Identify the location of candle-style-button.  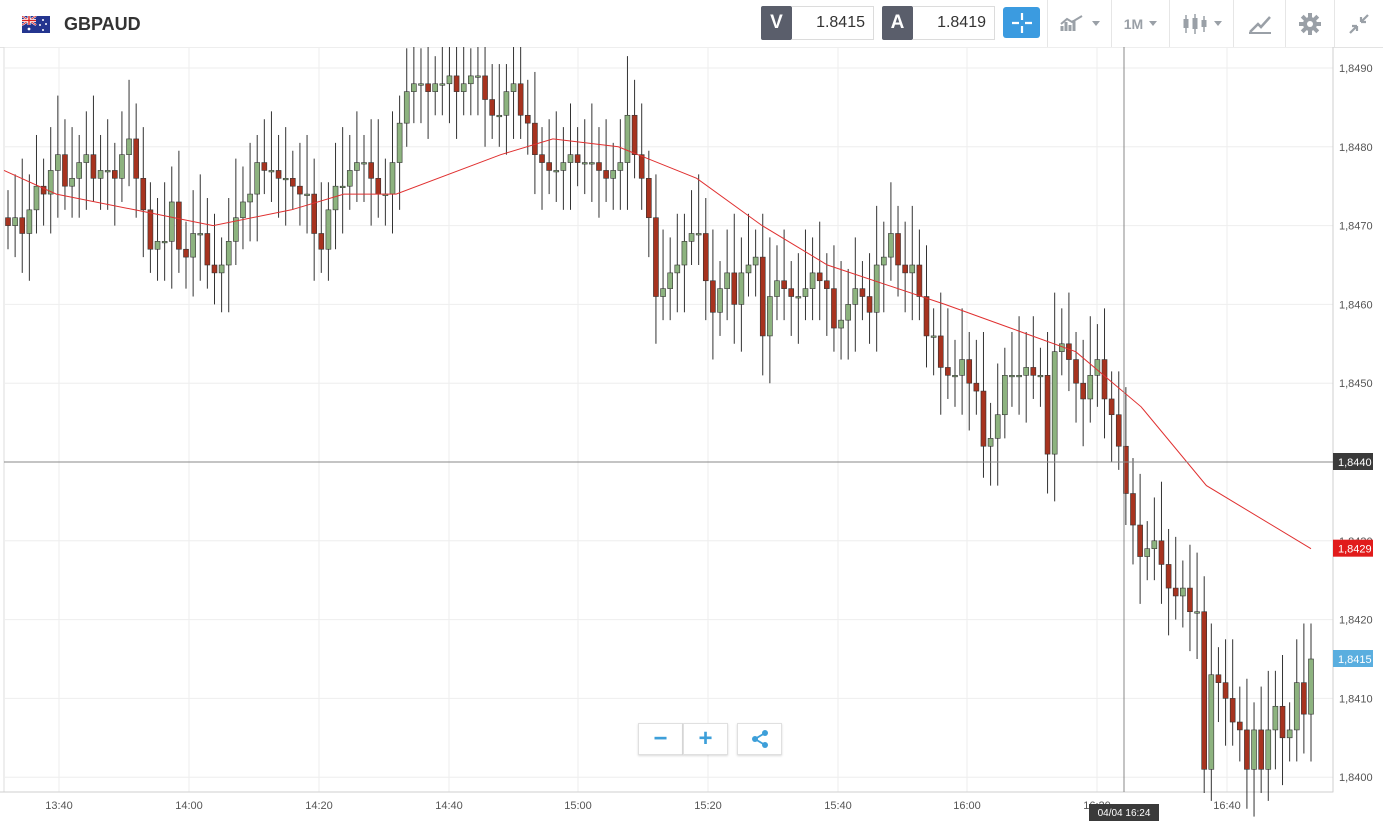
(1201, 23).